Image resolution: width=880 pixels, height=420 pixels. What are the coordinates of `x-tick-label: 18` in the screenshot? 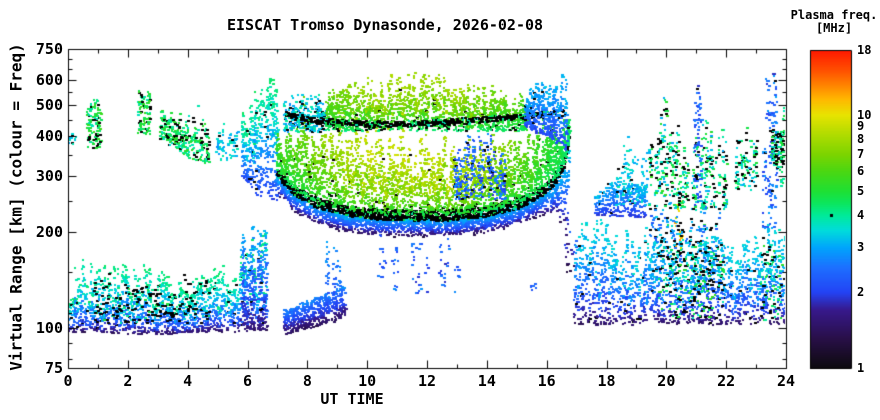 It's located at (606, 381).